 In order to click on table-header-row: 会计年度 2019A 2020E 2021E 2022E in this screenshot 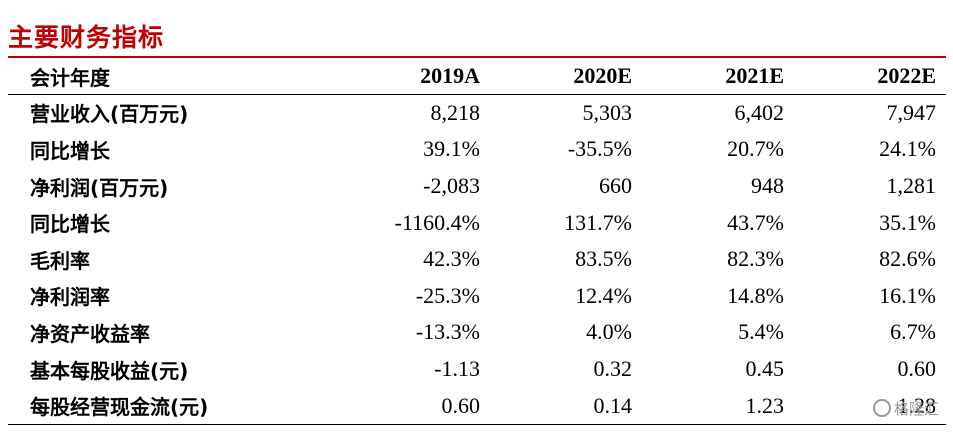, I will do `click(477, 76)`.